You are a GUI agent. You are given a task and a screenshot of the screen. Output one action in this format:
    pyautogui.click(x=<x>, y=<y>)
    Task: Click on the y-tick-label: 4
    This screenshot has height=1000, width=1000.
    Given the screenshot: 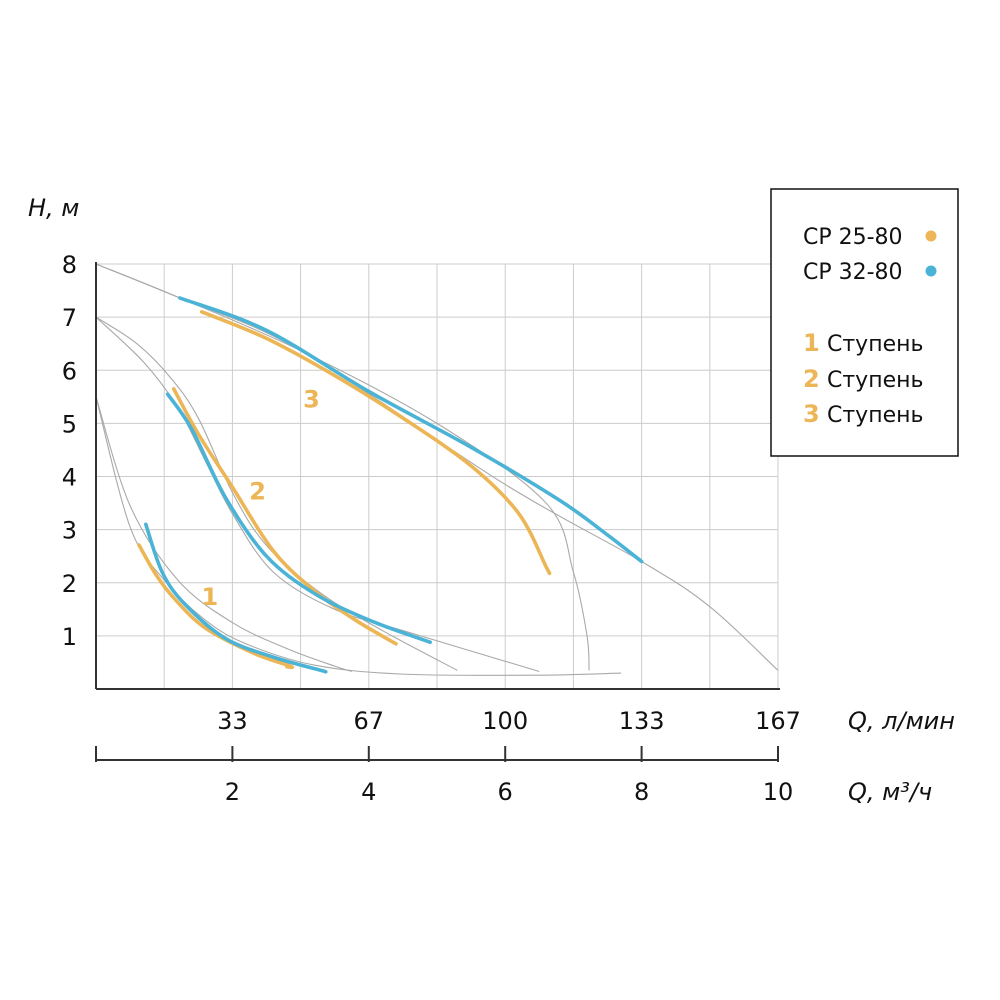 What is the action you would take?
    pyautogui.click(x=69, y=478)
    